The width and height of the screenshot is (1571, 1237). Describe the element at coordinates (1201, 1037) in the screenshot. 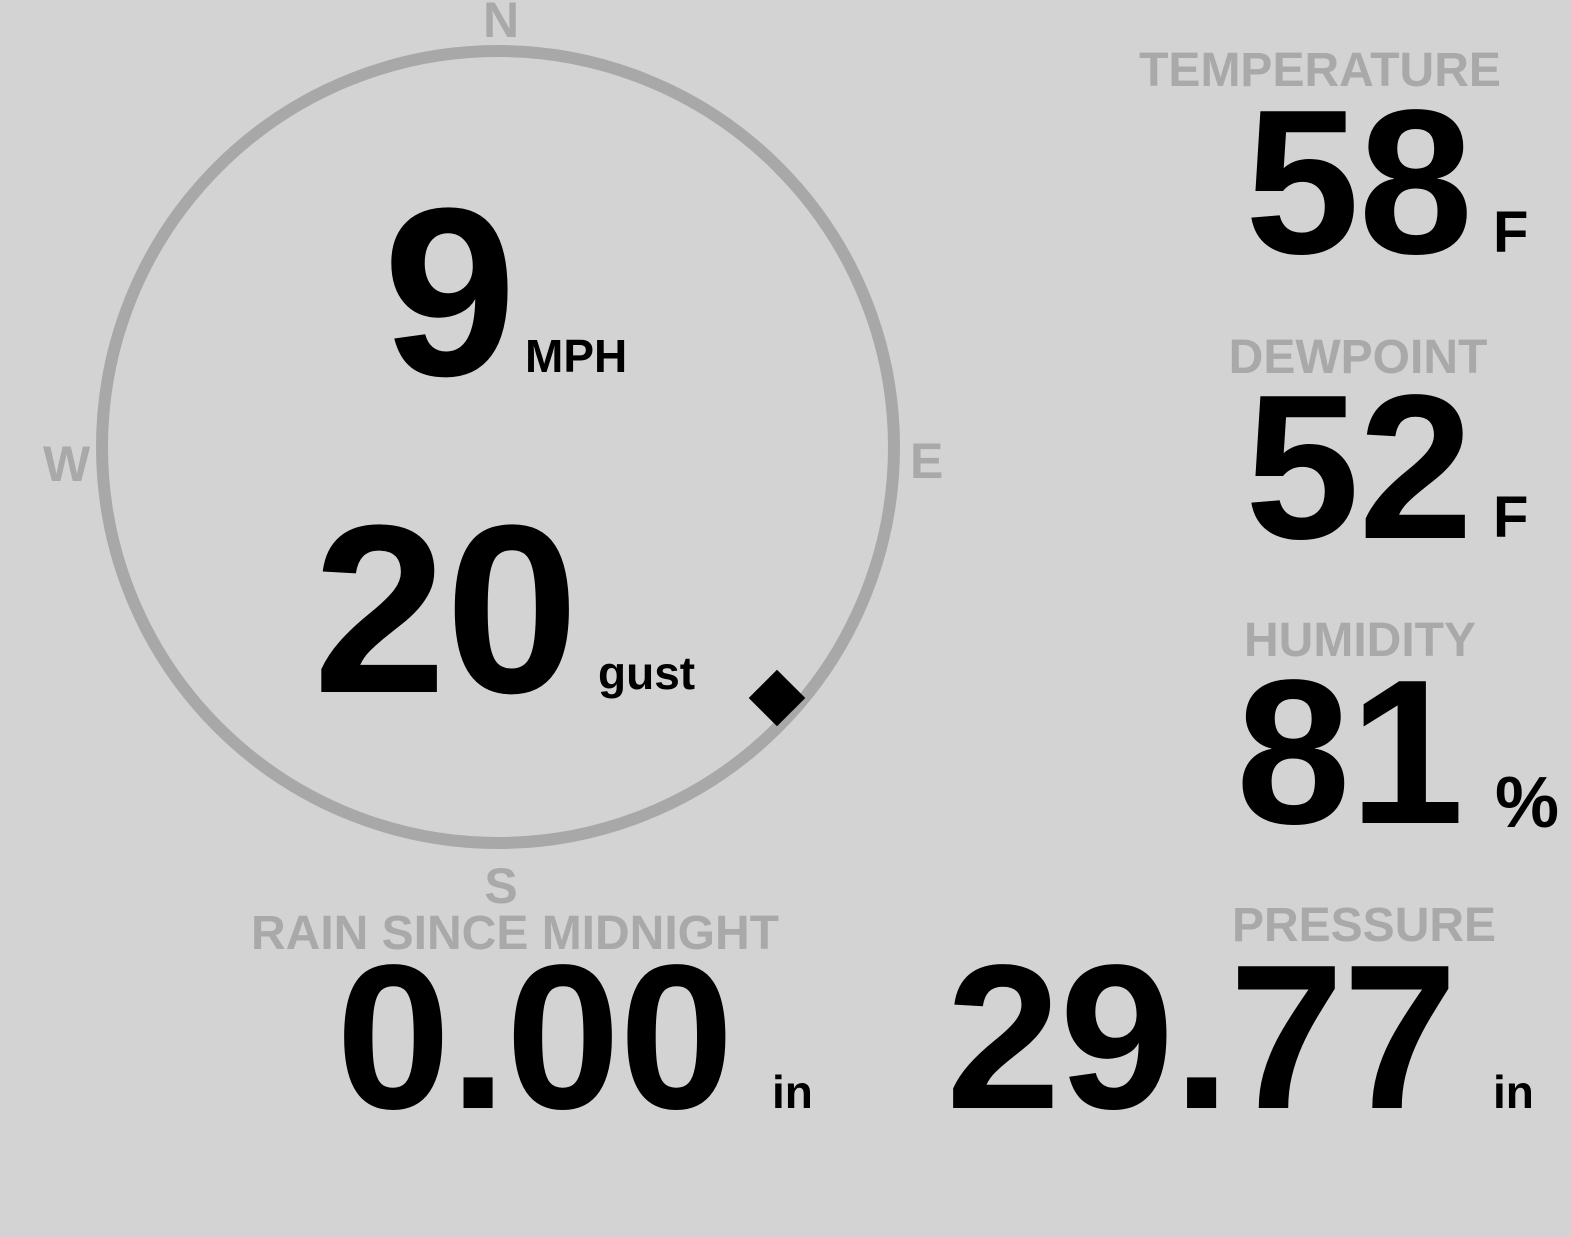

I see `pressure-value: 29.77` at that location.